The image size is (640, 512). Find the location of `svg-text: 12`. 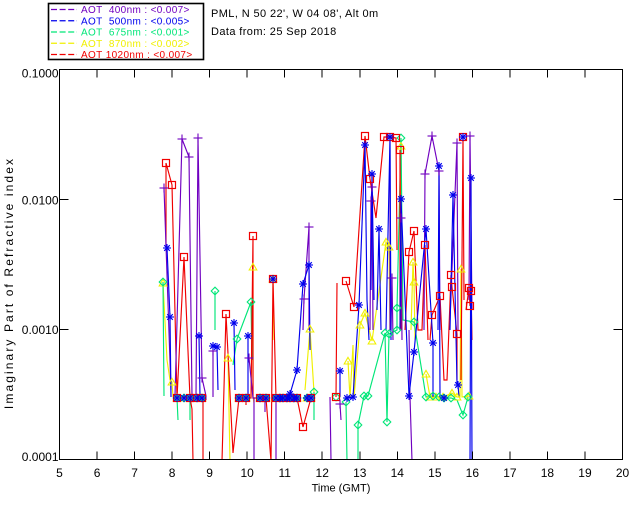

svg-text: 12 is located at coordinates (323, 473).